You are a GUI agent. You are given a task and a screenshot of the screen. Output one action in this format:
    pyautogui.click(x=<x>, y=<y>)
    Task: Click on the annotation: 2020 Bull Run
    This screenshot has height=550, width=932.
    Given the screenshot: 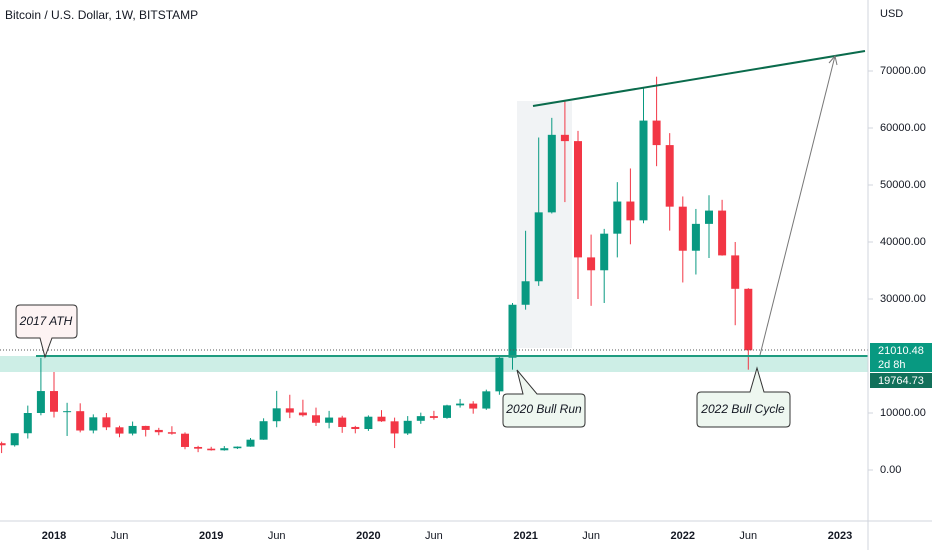 What is the action you would take?
    pyautogui.click(x=543, y=409)
    